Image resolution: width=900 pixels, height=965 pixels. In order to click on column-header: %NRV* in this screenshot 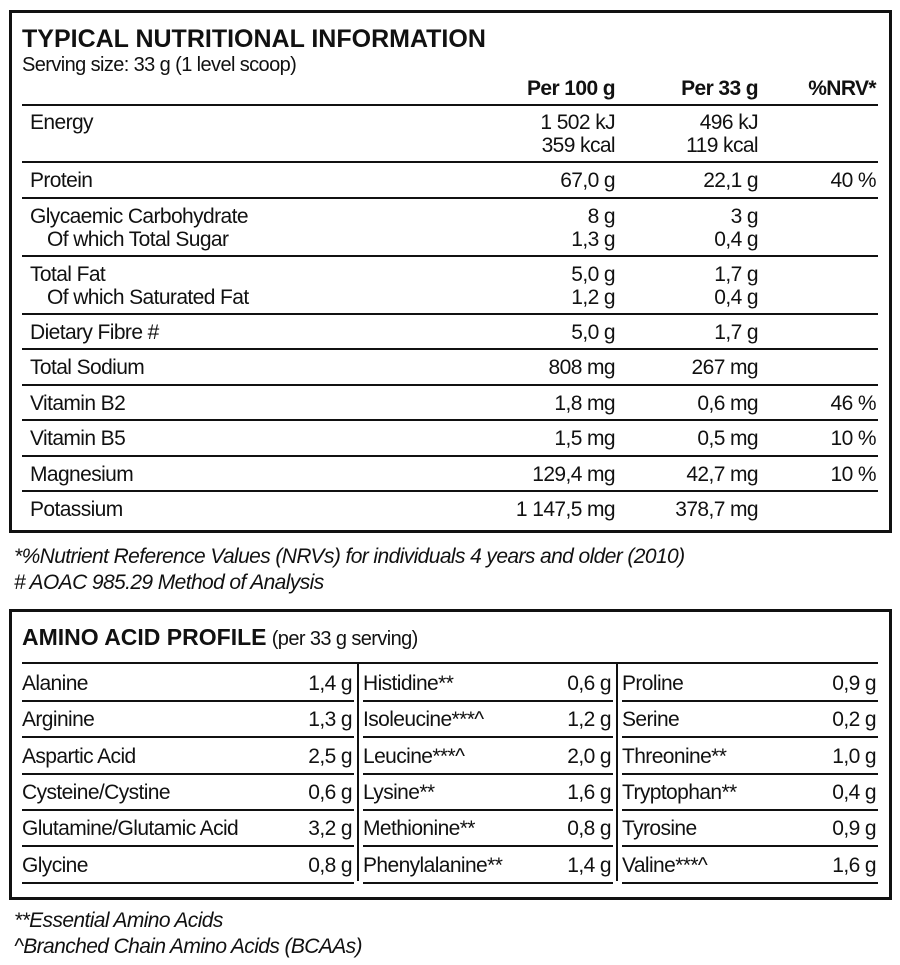, I will do `click(842, 88)`.